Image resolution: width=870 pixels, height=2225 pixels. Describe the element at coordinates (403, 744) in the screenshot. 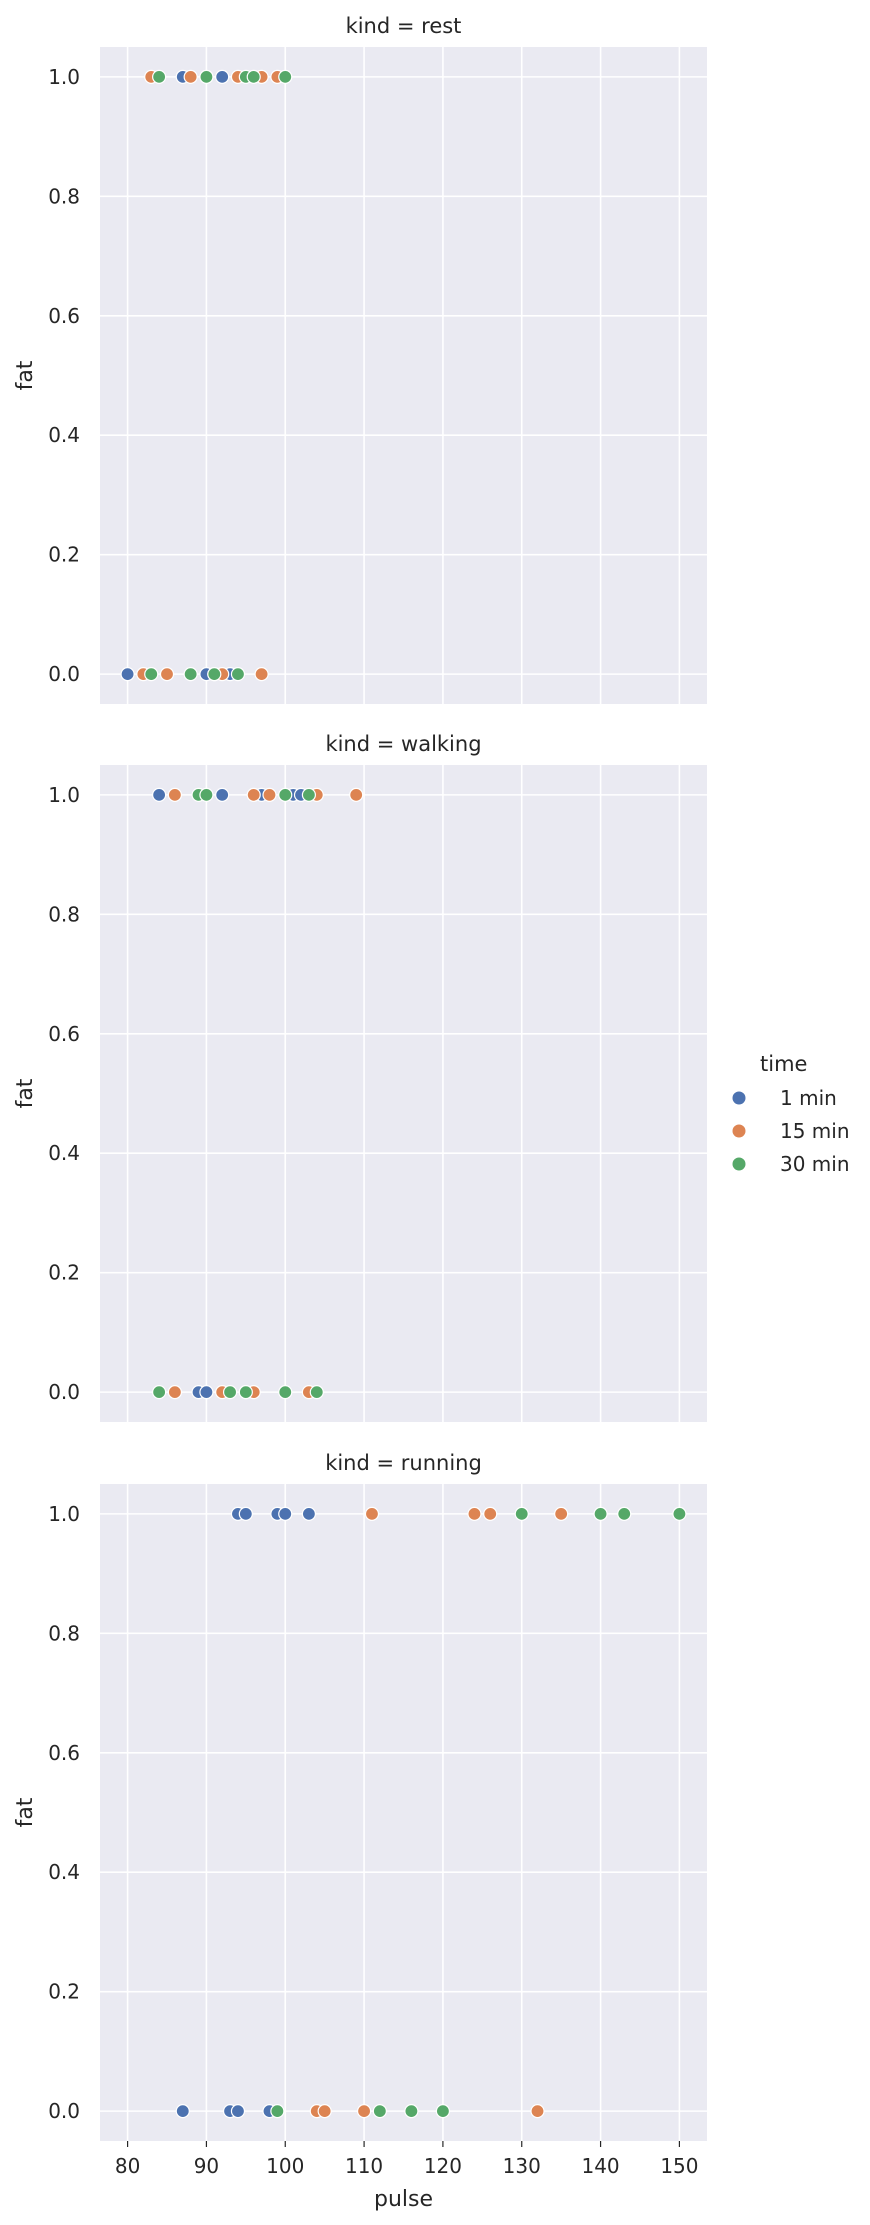

I see `facet-title: kind = walking` at that location.